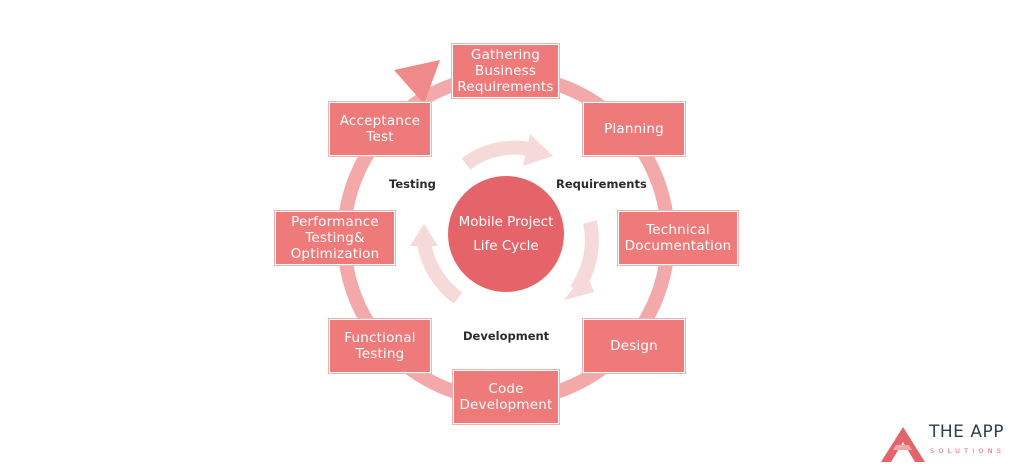  What do you see at coordinates (380, 129) in the screenshot?
I see `stage-acceptance-test: Acceptance Test` at bounding box center [380, 129].